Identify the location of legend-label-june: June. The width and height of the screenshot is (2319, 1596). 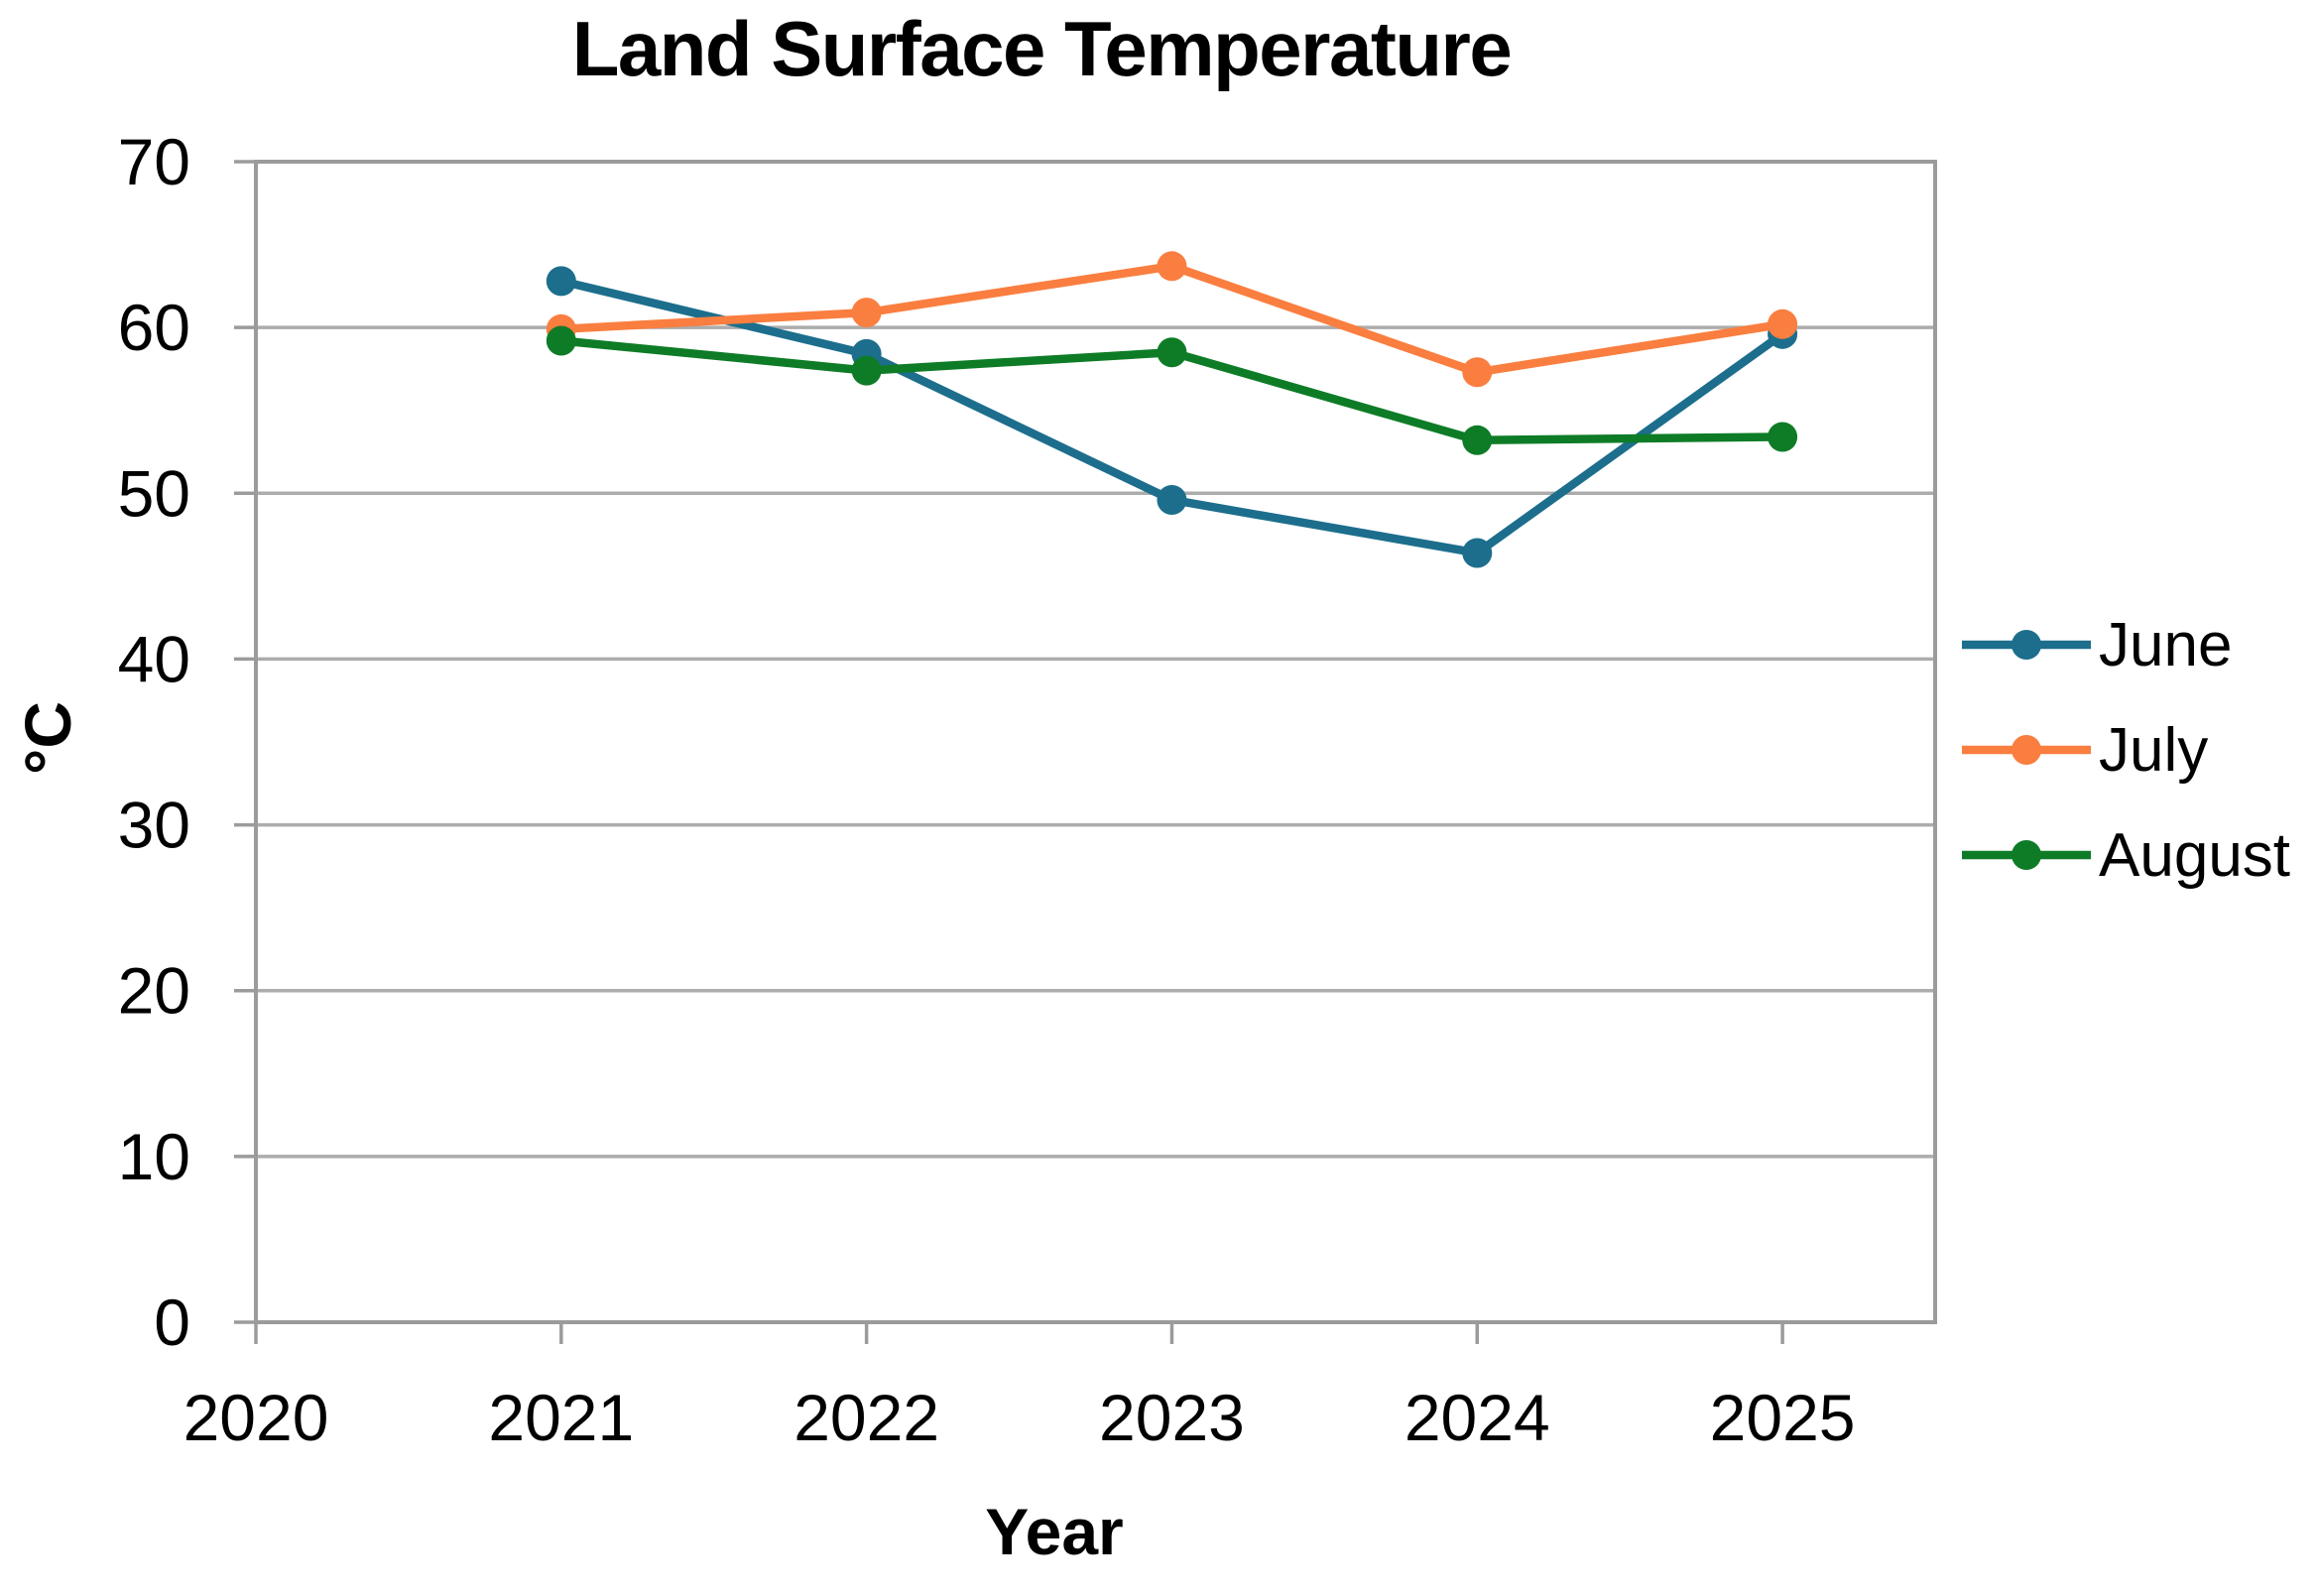
(2166, 644).